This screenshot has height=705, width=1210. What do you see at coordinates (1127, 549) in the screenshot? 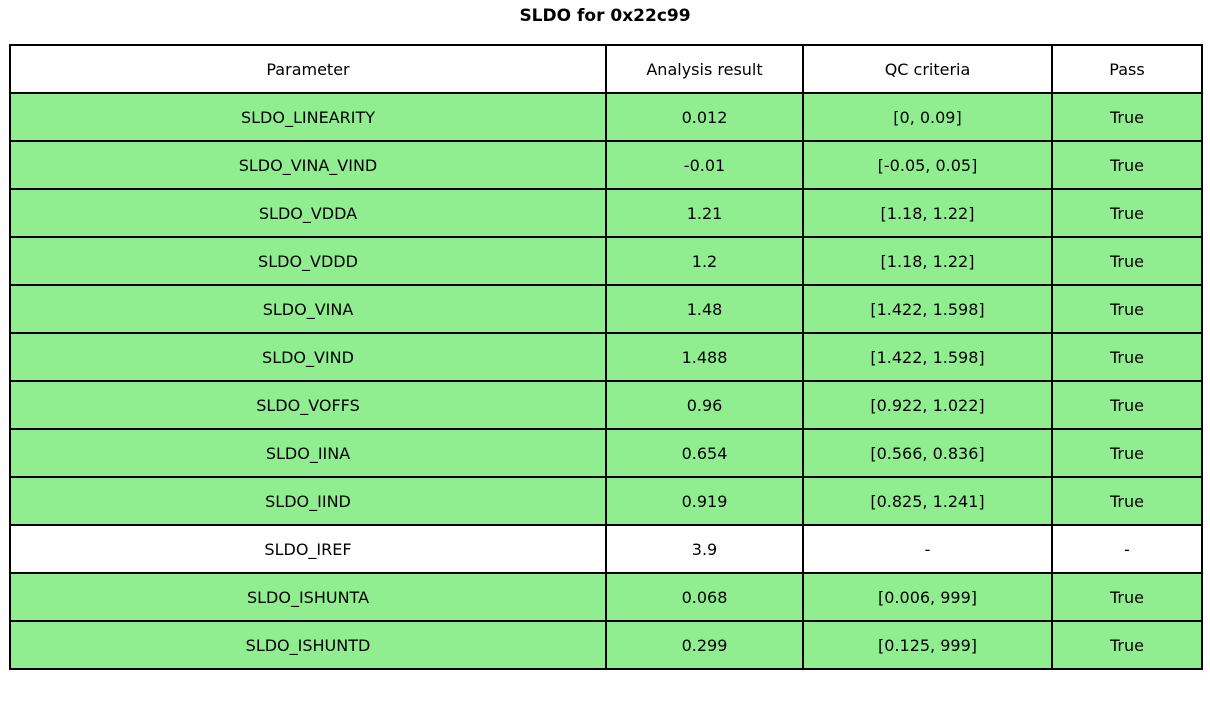
I see `cell-pass-status: -` at bounding box center [1127, 549].